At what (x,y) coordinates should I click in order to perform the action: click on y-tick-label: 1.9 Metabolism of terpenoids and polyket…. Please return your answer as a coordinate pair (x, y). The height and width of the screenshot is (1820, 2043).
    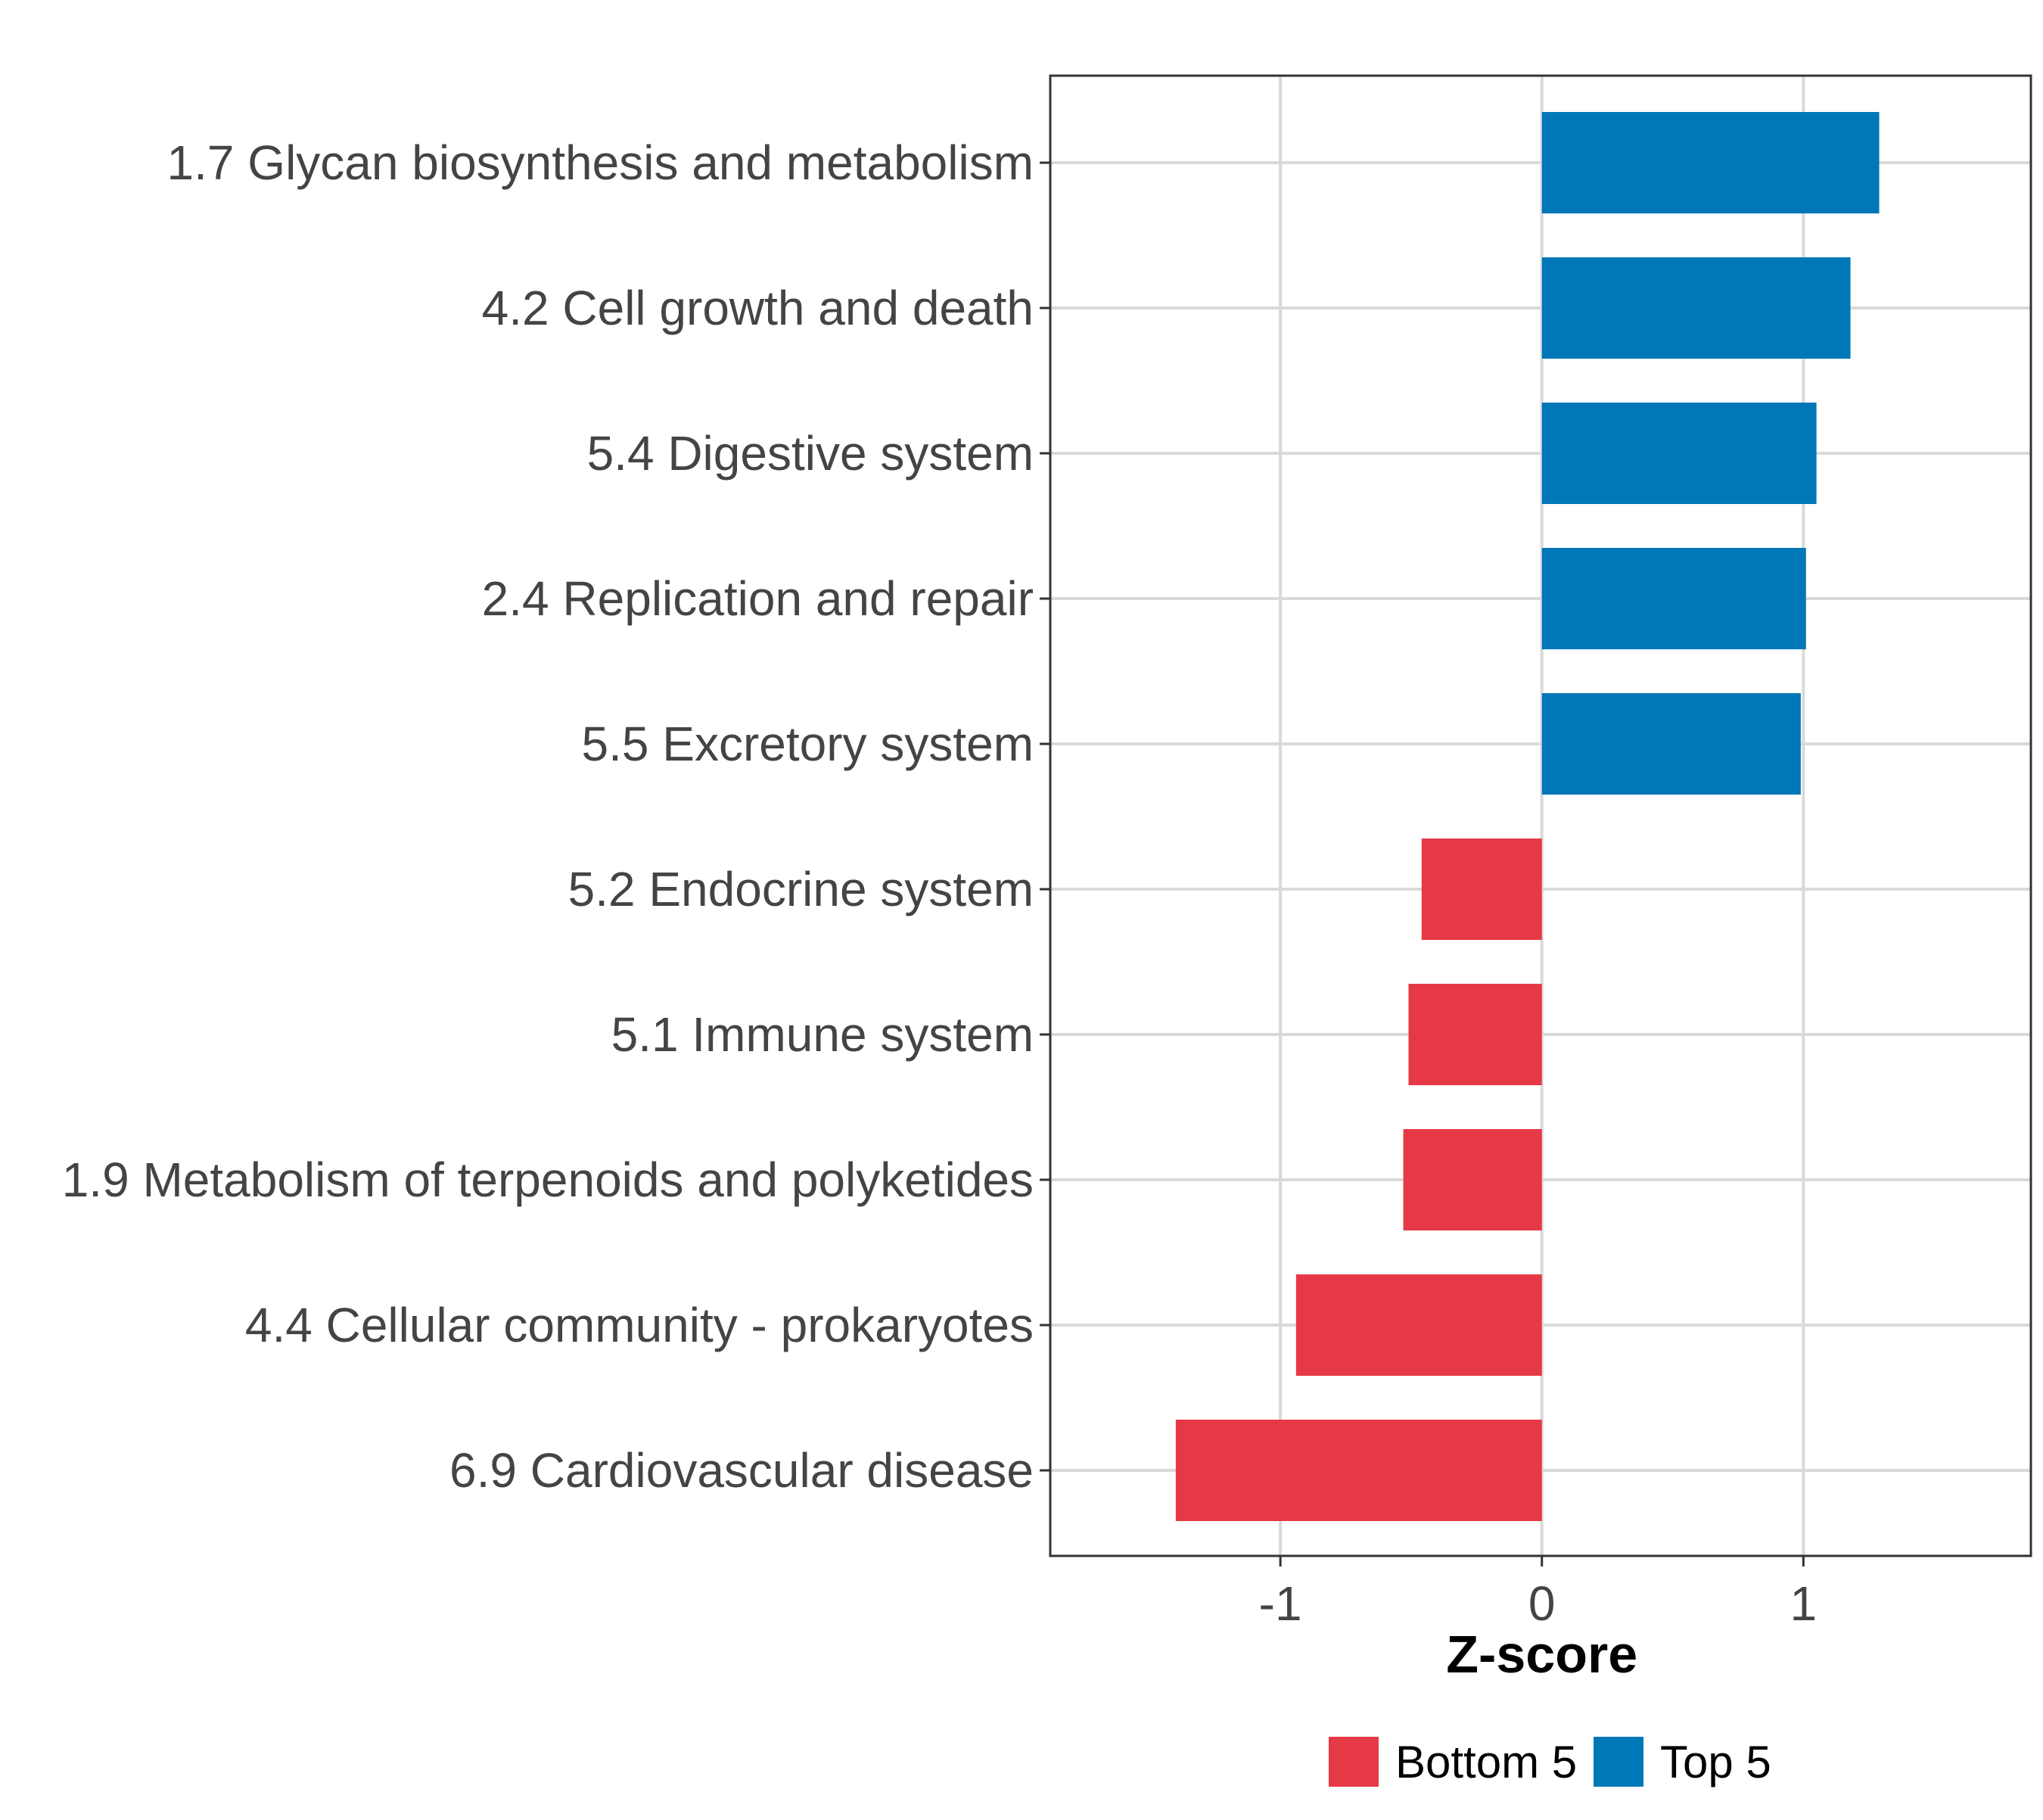
    Looking at the image, I should click on (548, 1180).